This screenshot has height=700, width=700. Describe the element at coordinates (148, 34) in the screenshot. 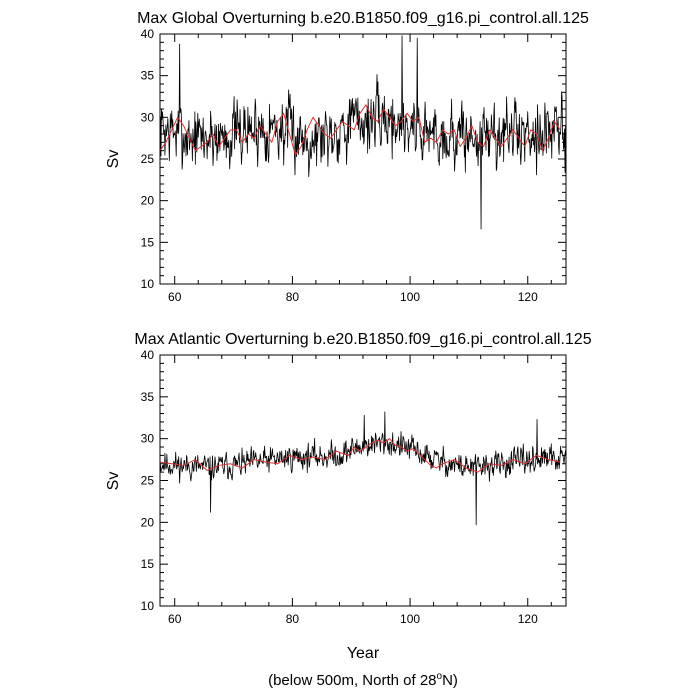

I see `global-y-tick-label: 40` at that location.